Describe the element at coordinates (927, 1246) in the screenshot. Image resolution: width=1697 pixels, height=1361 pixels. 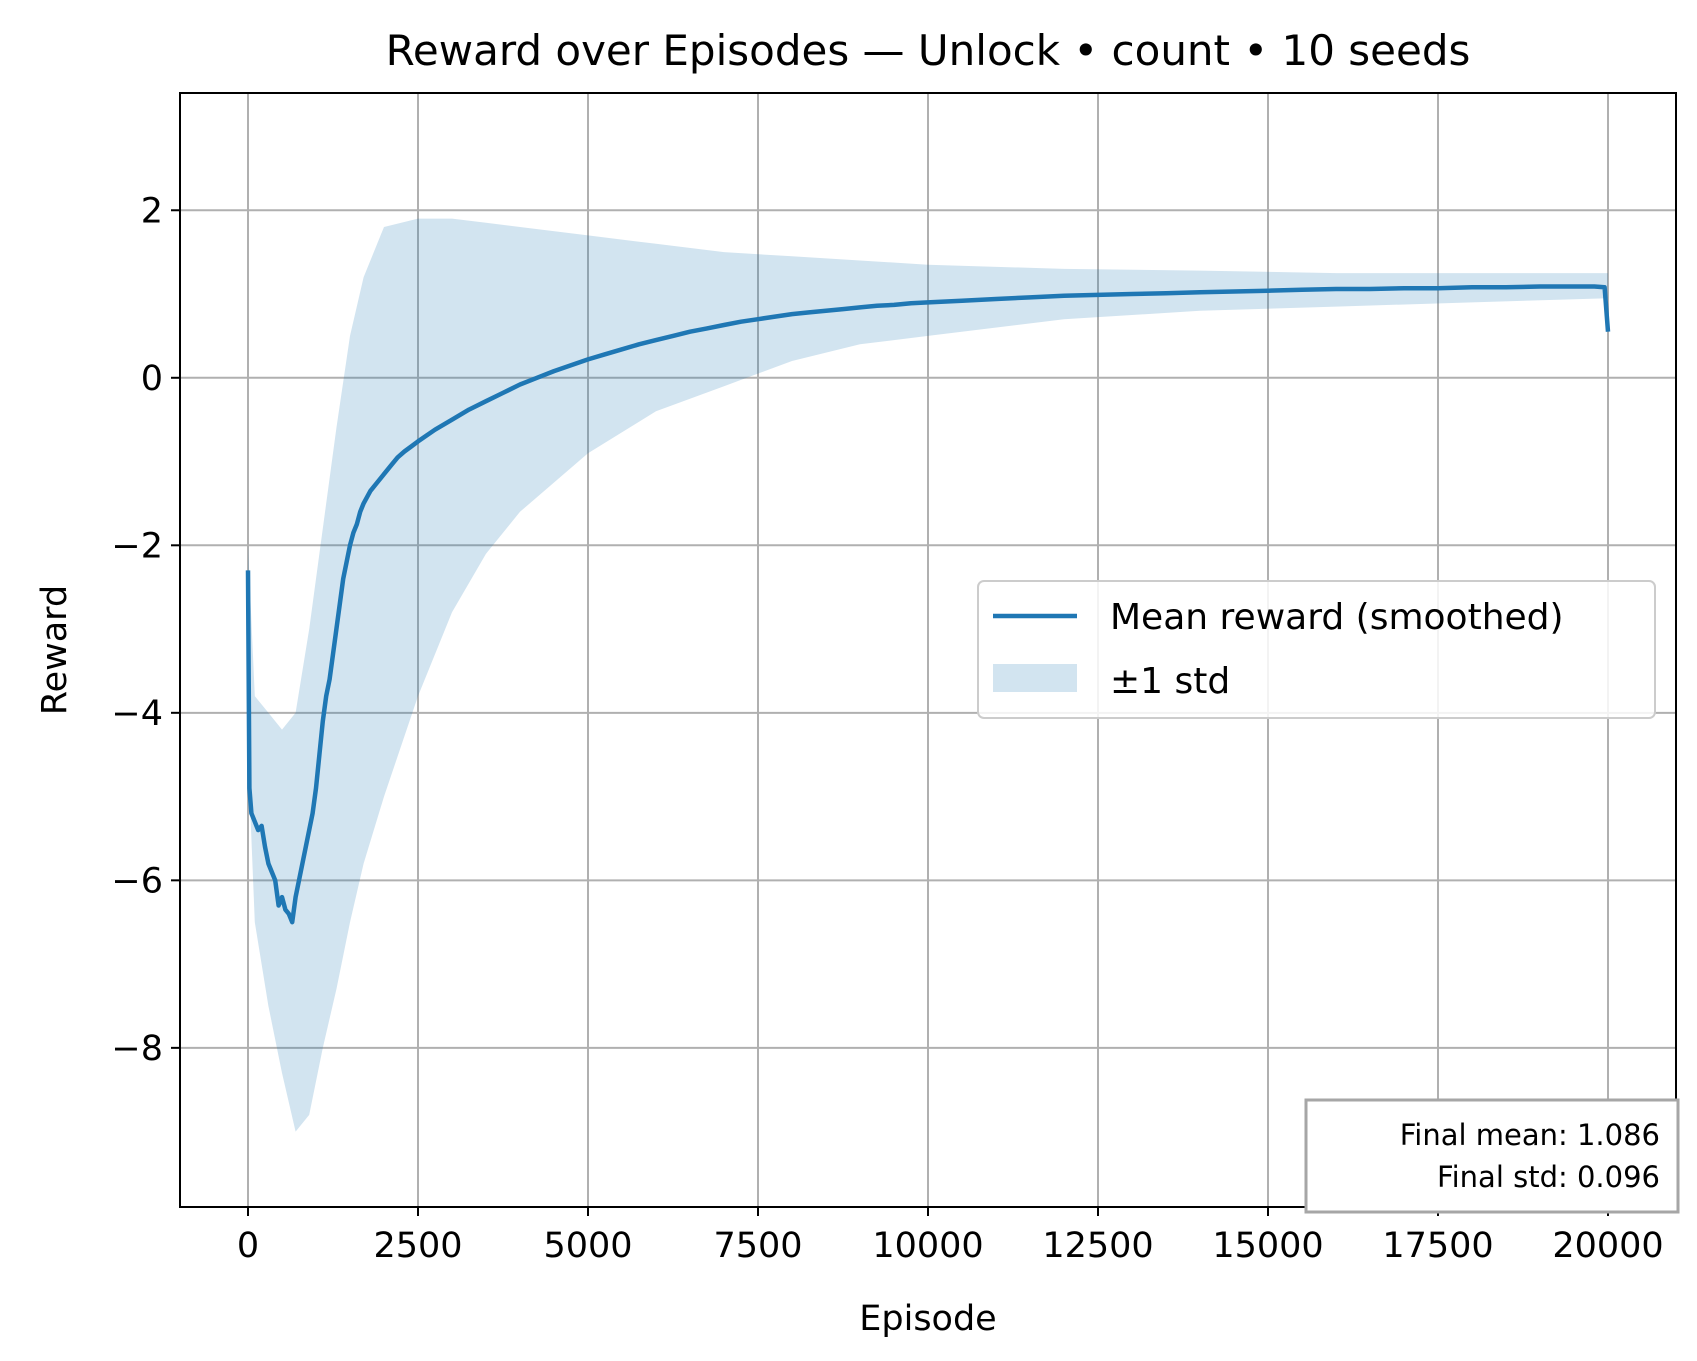
I see `x-tick-label: 10000` at that location.